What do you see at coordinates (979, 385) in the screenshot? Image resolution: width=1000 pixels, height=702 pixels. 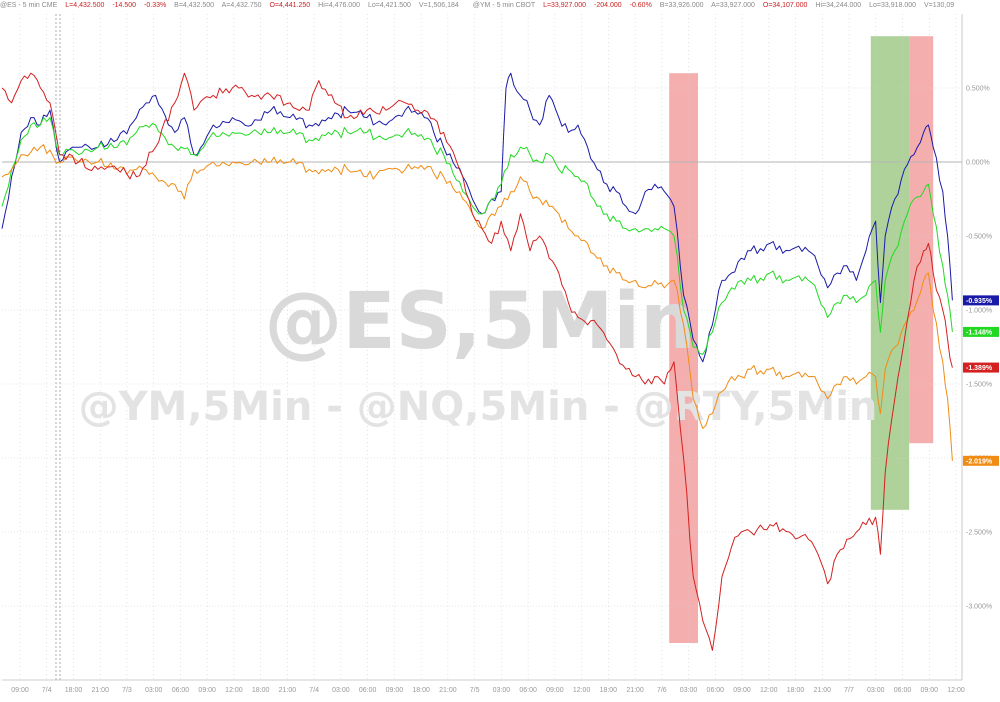 I see `y-tick-label: -1.500%` at bounding box center [979, 385].